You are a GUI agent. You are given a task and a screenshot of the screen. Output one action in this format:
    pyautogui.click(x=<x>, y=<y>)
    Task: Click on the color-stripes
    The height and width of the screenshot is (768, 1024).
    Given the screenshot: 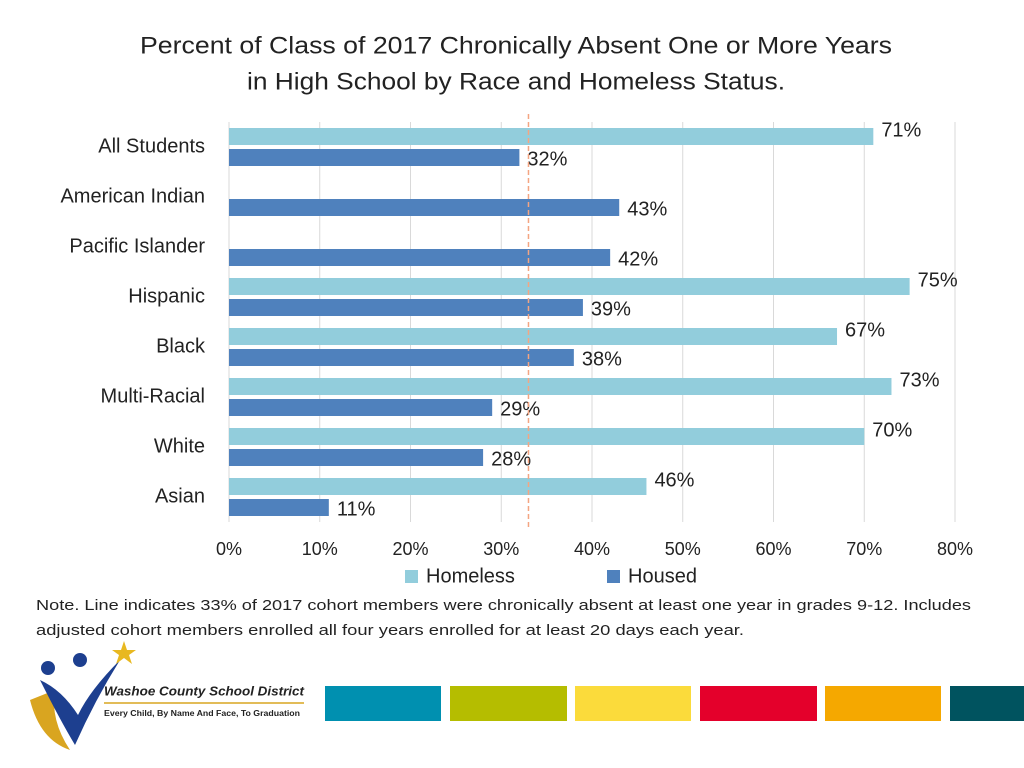 What is the action you would take?
    pyautogui.click(x=674, y=703)
    